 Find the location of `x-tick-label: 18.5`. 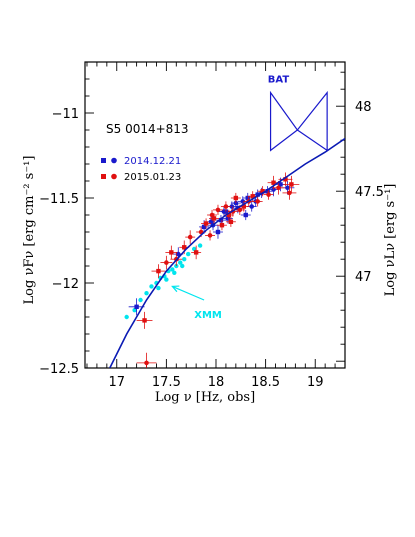

x-tick-label: 18.5 is located at coordinates (265, 382).